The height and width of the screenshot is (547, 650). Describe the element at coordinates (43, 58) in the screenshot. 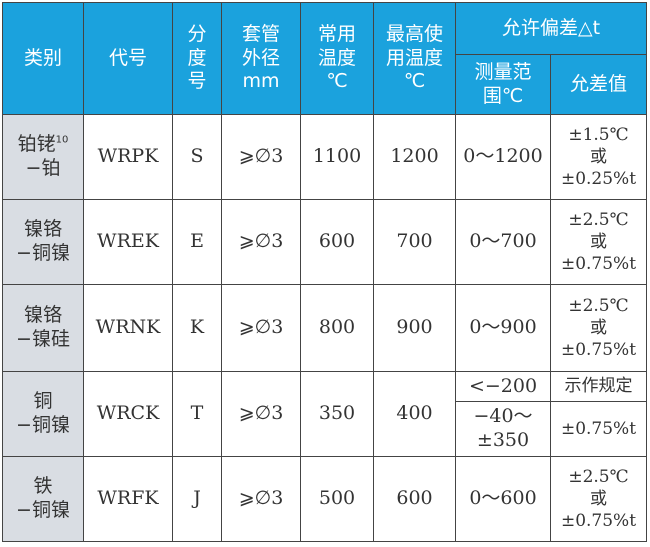

I see `header-category: 类别` at that location.